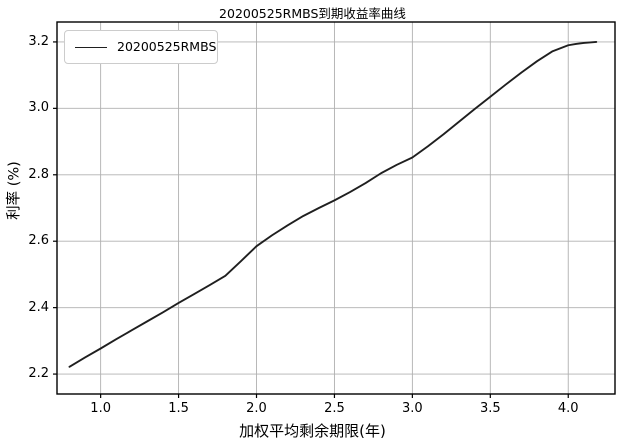  I want to click on chart-title: 20200525RMBS到期收益率曲线, so click(312, 13).